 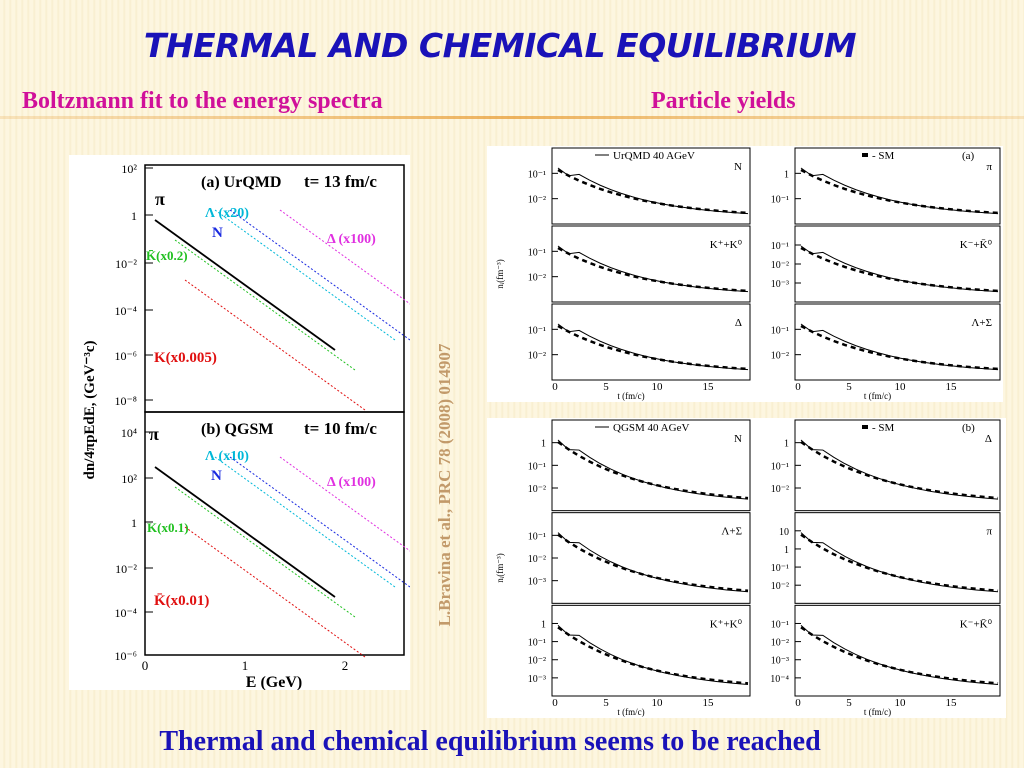 What do you see at coordinates (202, 101) in the screenshot?
I see `subtitle: Boltzmann fit to the energy spectra` at bounding box center [202, 101].